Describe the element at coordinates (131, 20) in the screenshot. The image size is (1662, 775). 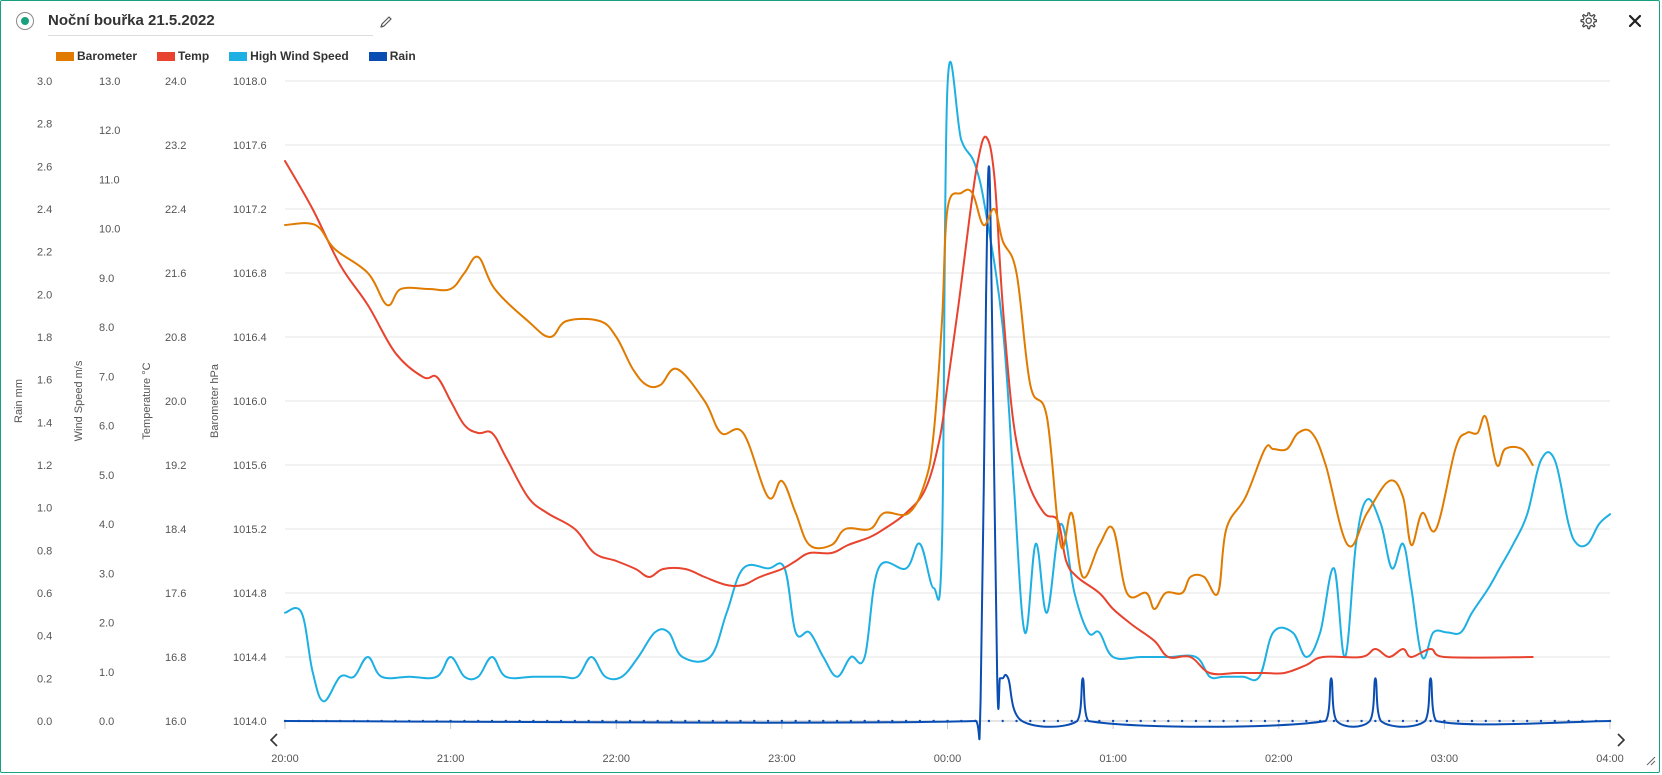
I see `chart-title: Noční bouřka 21.5.2022` at that location.